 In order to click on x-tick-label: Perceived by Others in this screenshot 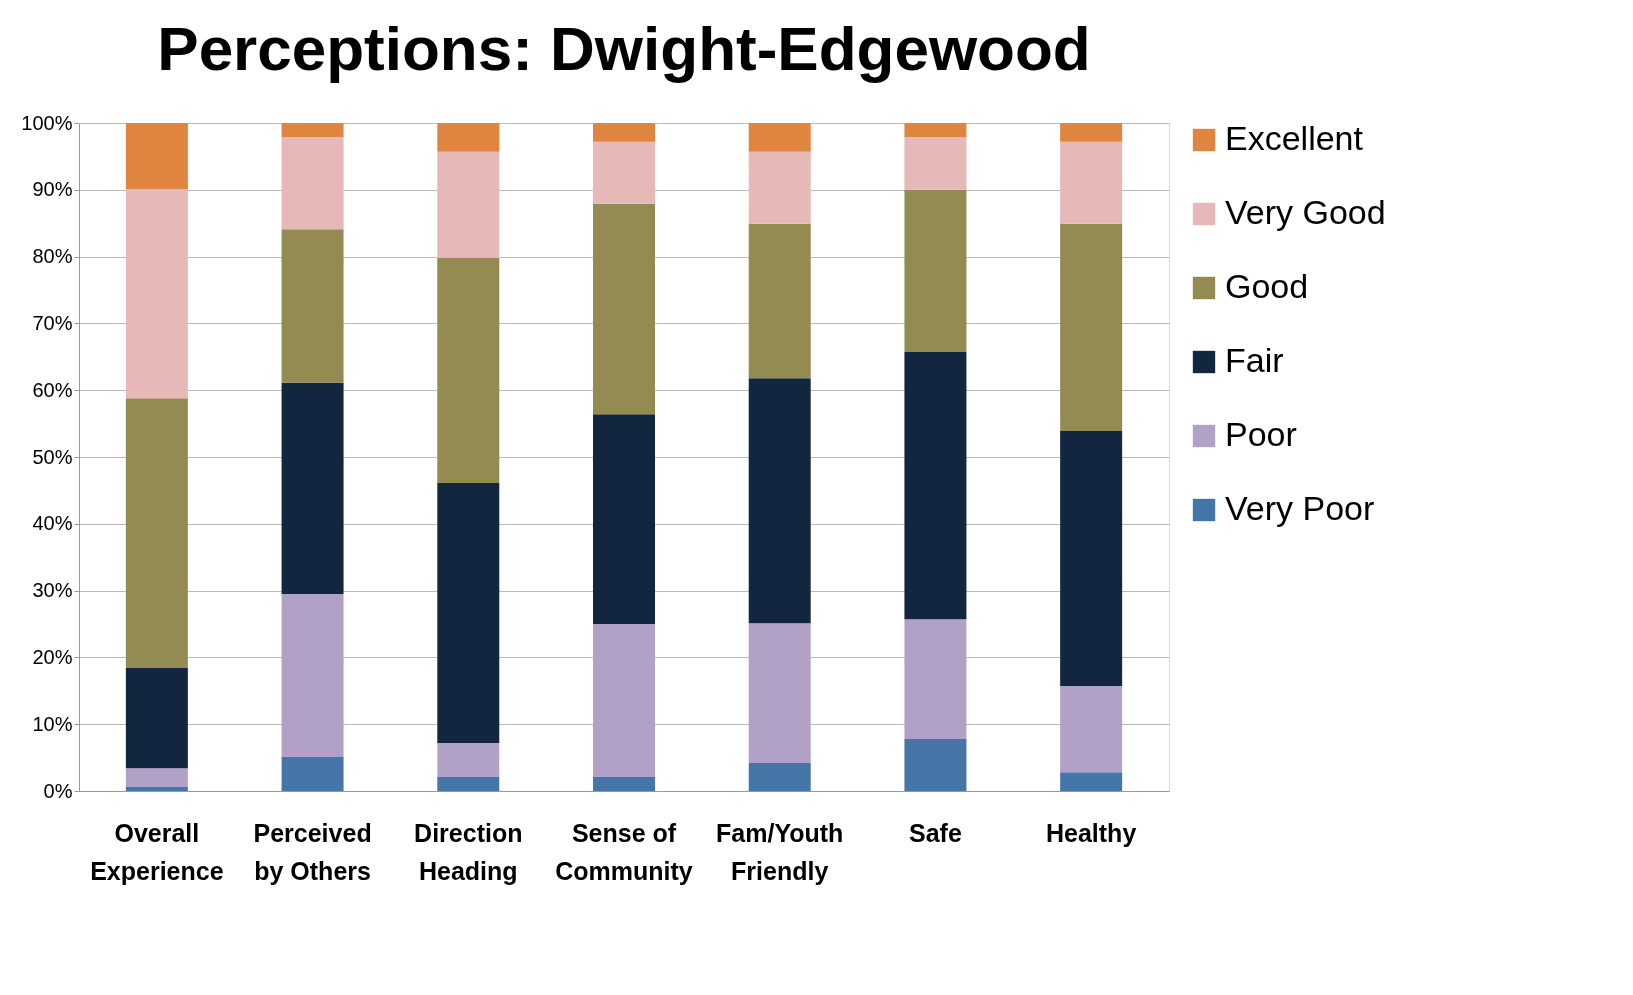, I will do `click(312, 851)`.